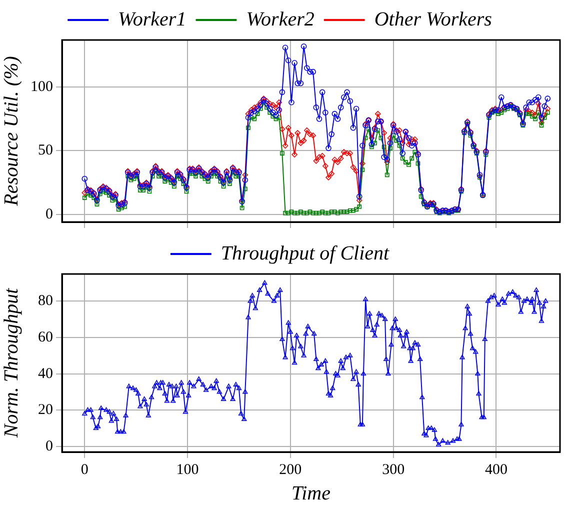 This screenshot has height=506, width=572. I want to click on y-tick-label: 20, so click(45, 410).